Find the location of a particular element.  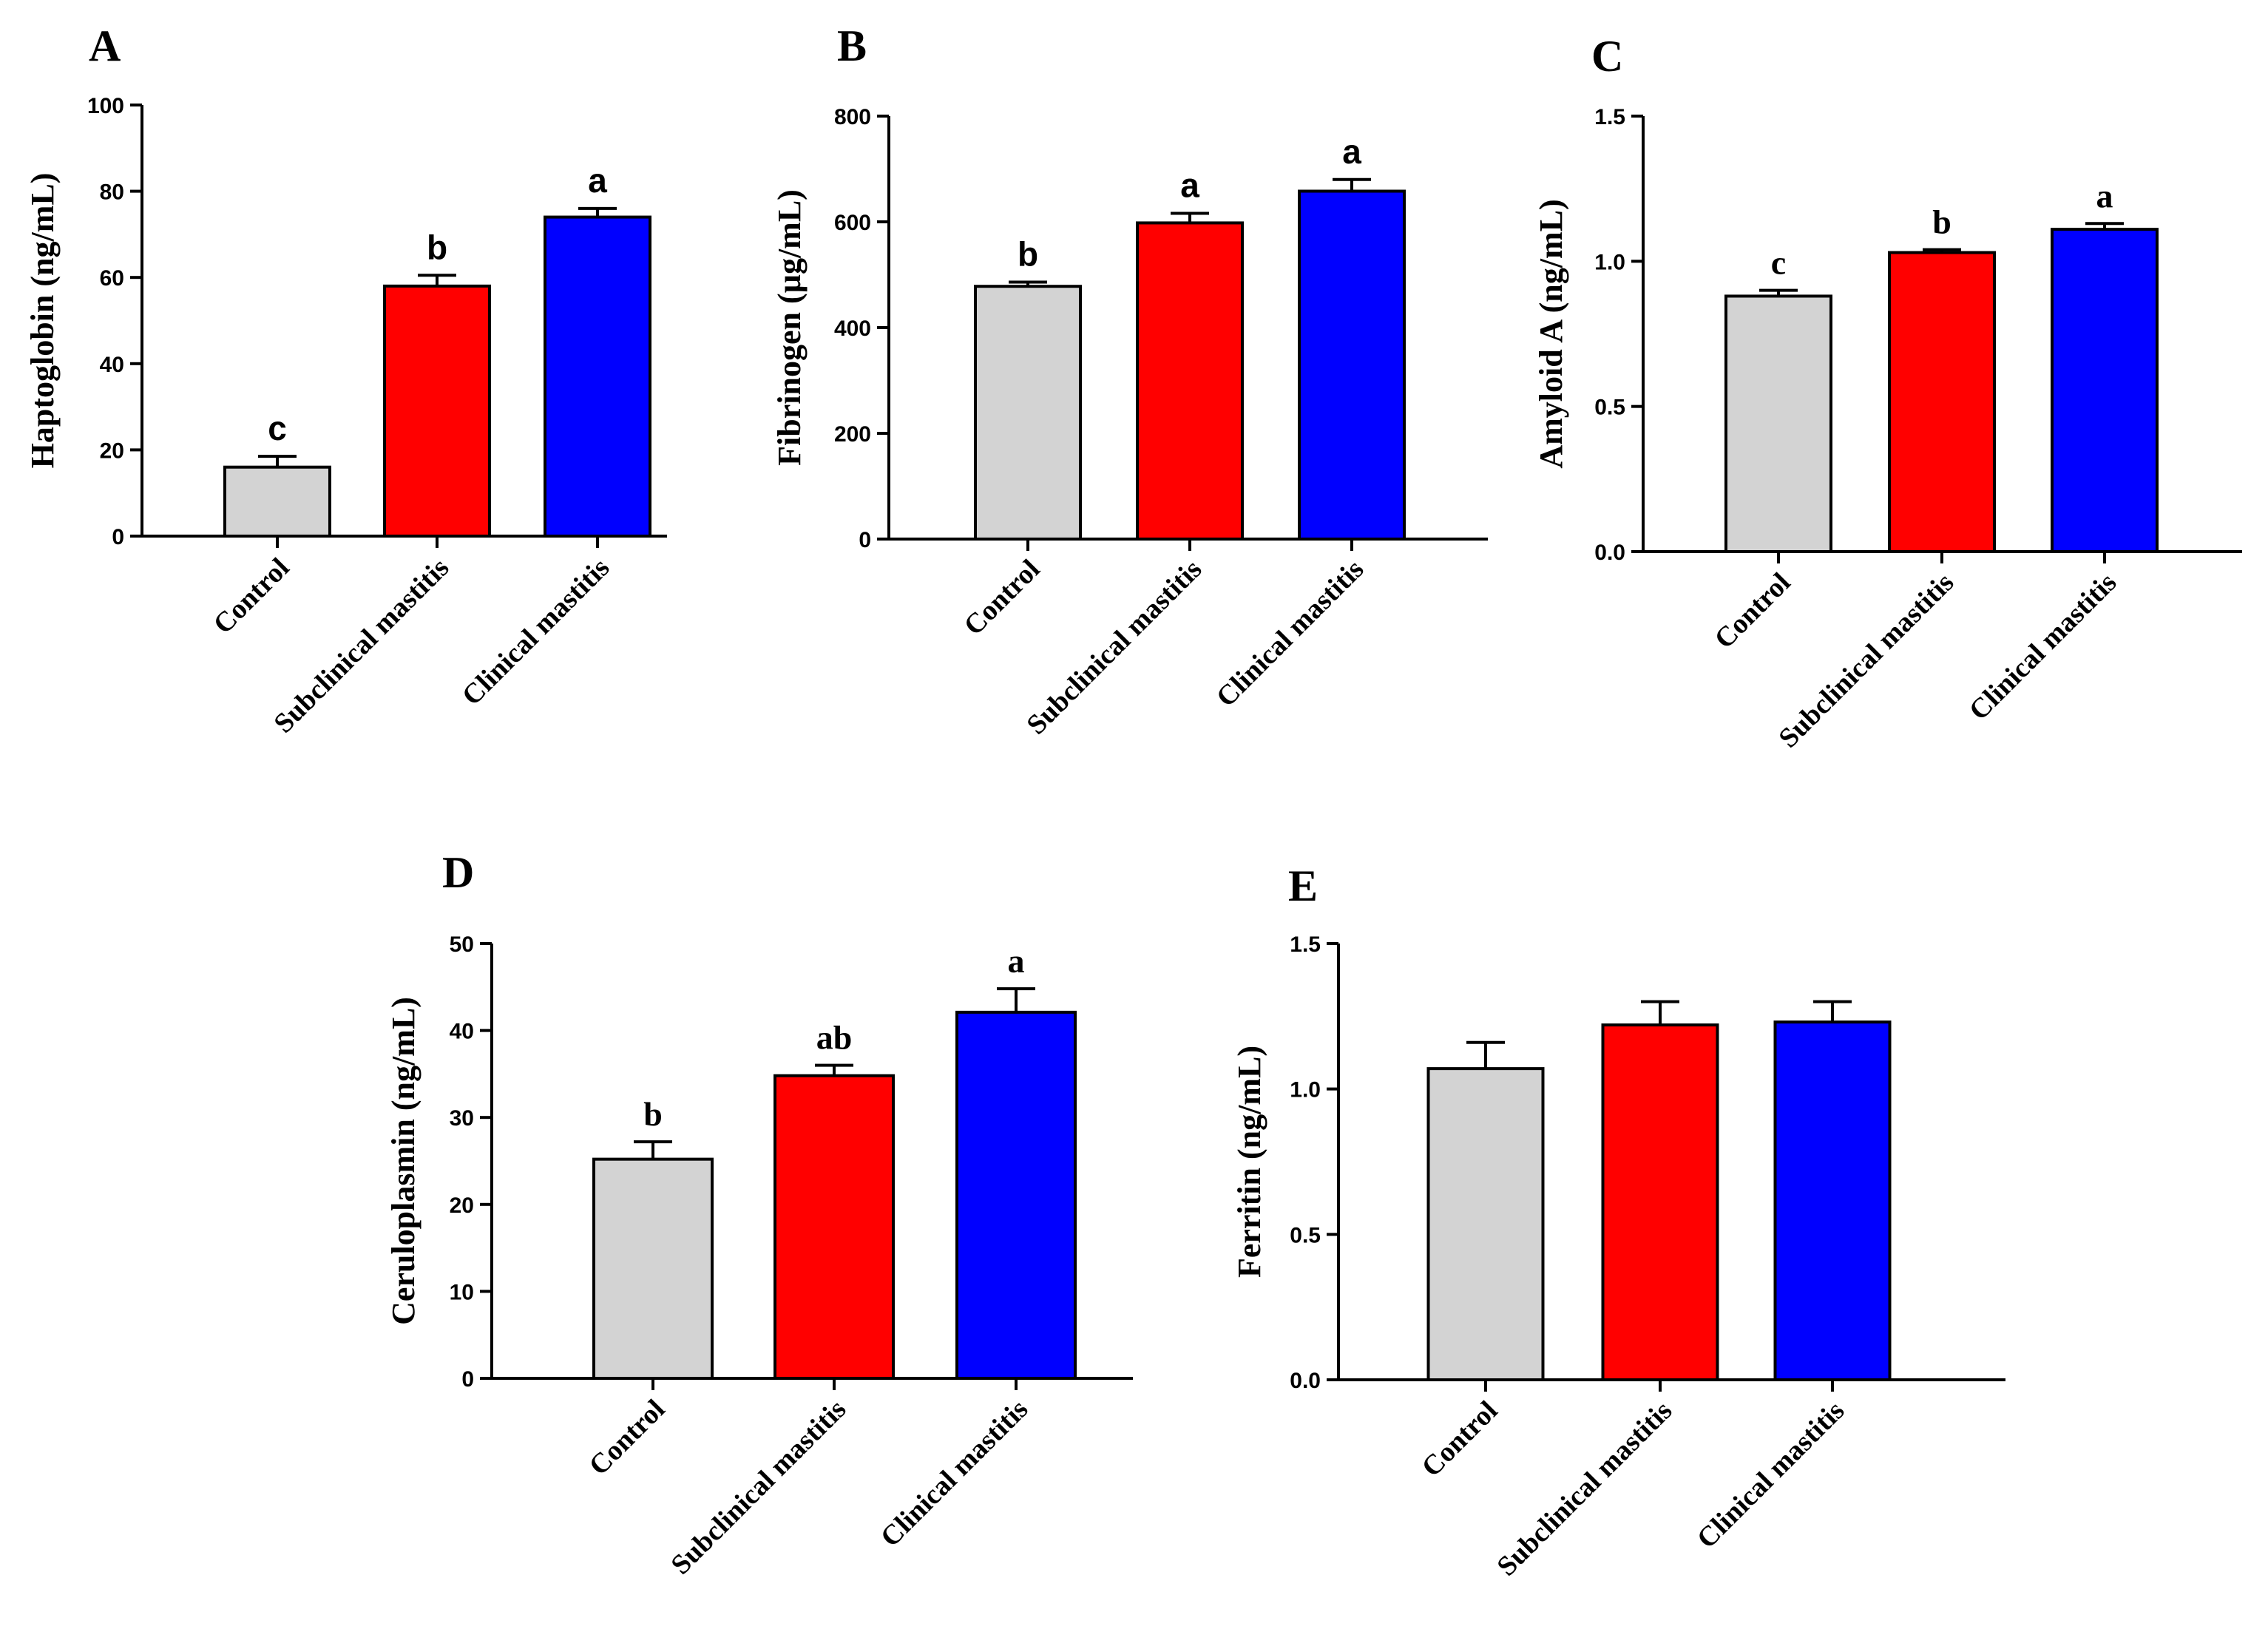

significance-letter: ab is located at coordinates (835, 1038).